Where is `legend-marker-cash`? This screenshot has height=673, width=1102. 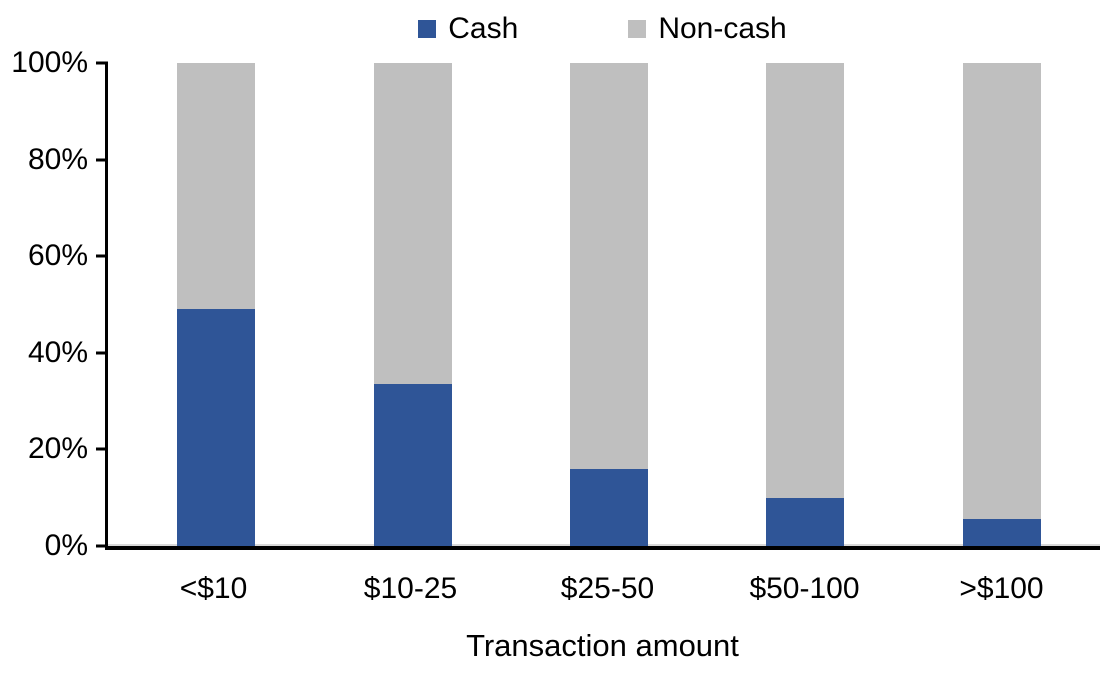
legend-marker-cash is located at coordinates (427, 29).